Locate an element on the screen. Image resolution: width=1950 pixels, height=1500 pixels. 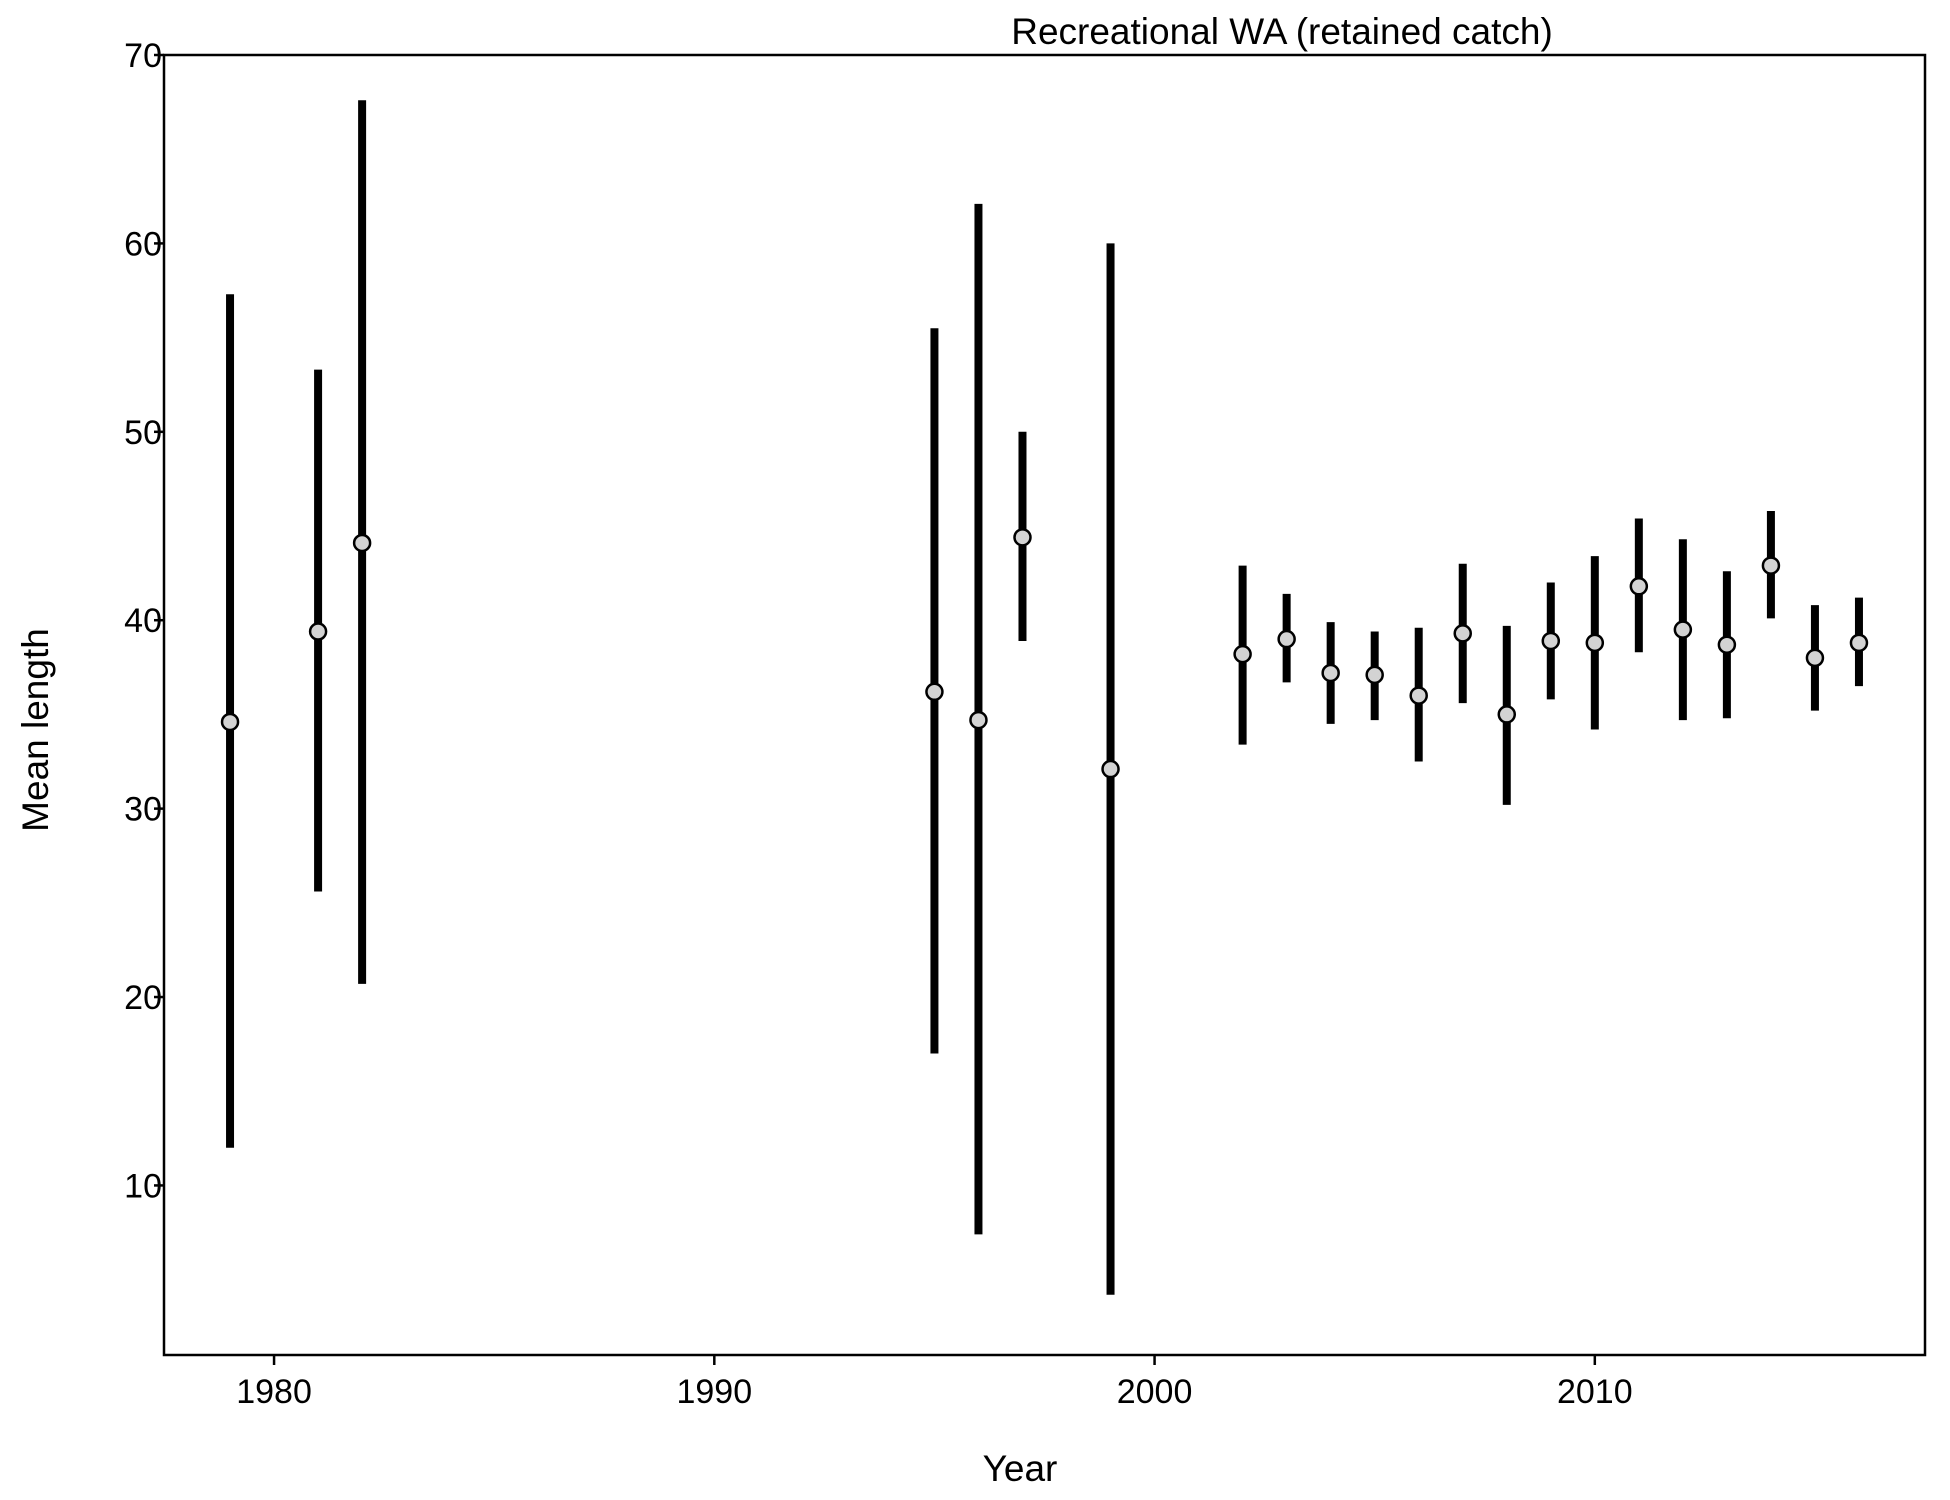
y-tick-label: 40 is located at coordinates (143, 621).